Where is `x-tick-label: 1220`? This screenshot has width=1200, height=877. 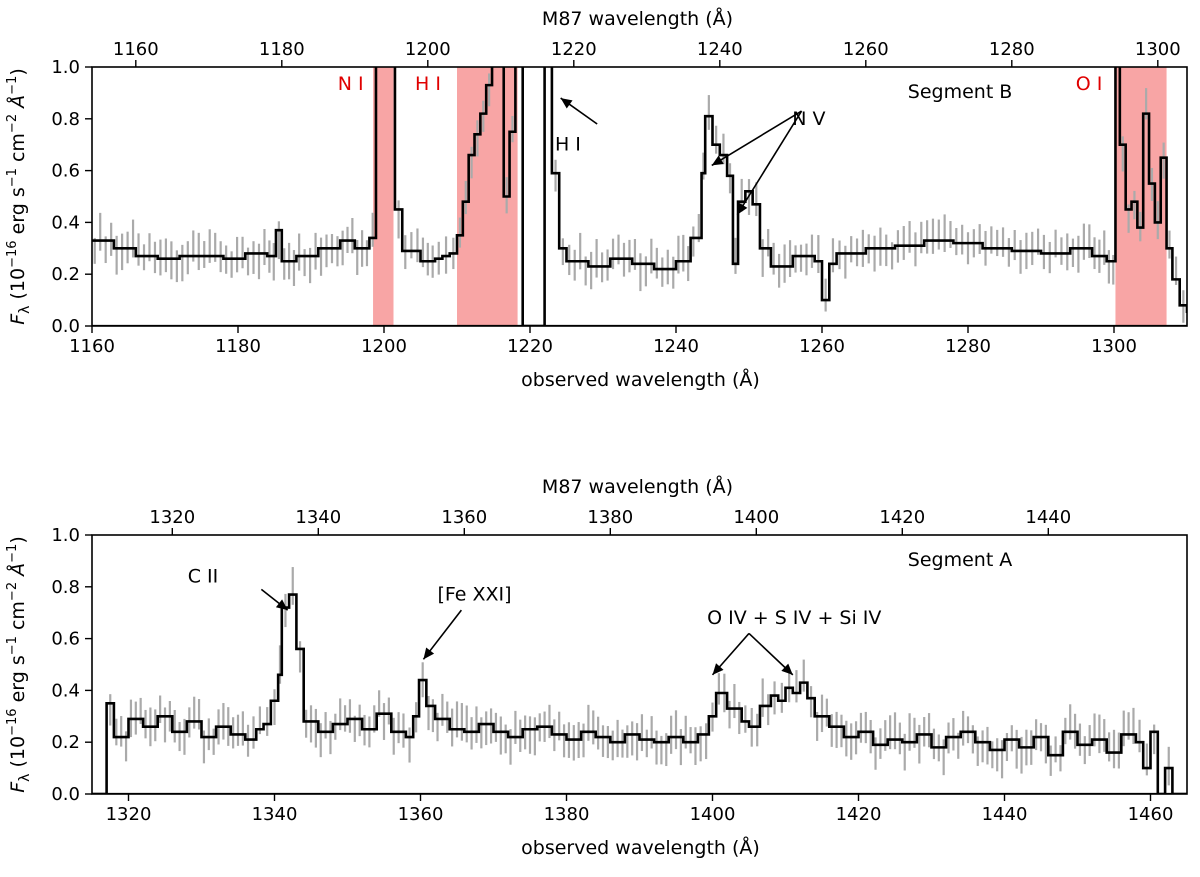 x-tick-label: 1220 is located at coordinates (530, 346).